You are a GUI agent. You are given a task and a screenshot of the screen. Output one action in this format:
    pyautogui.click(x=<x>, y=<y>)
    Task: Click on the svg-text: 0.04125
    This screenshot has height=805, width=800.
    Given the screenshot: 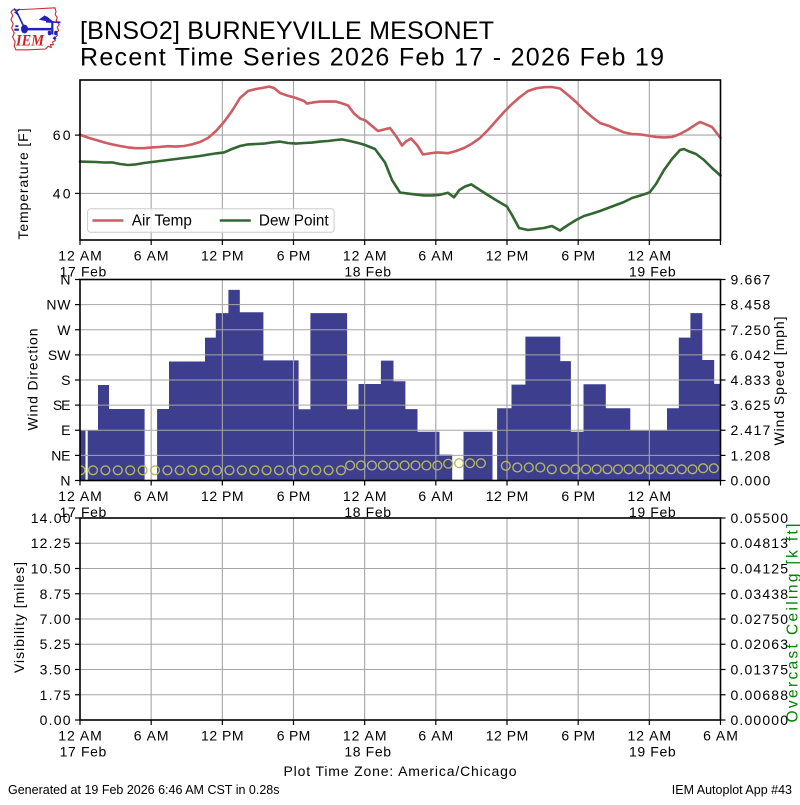 What is the action you would take?
    pyautogui.click(x=760, y=569)
    